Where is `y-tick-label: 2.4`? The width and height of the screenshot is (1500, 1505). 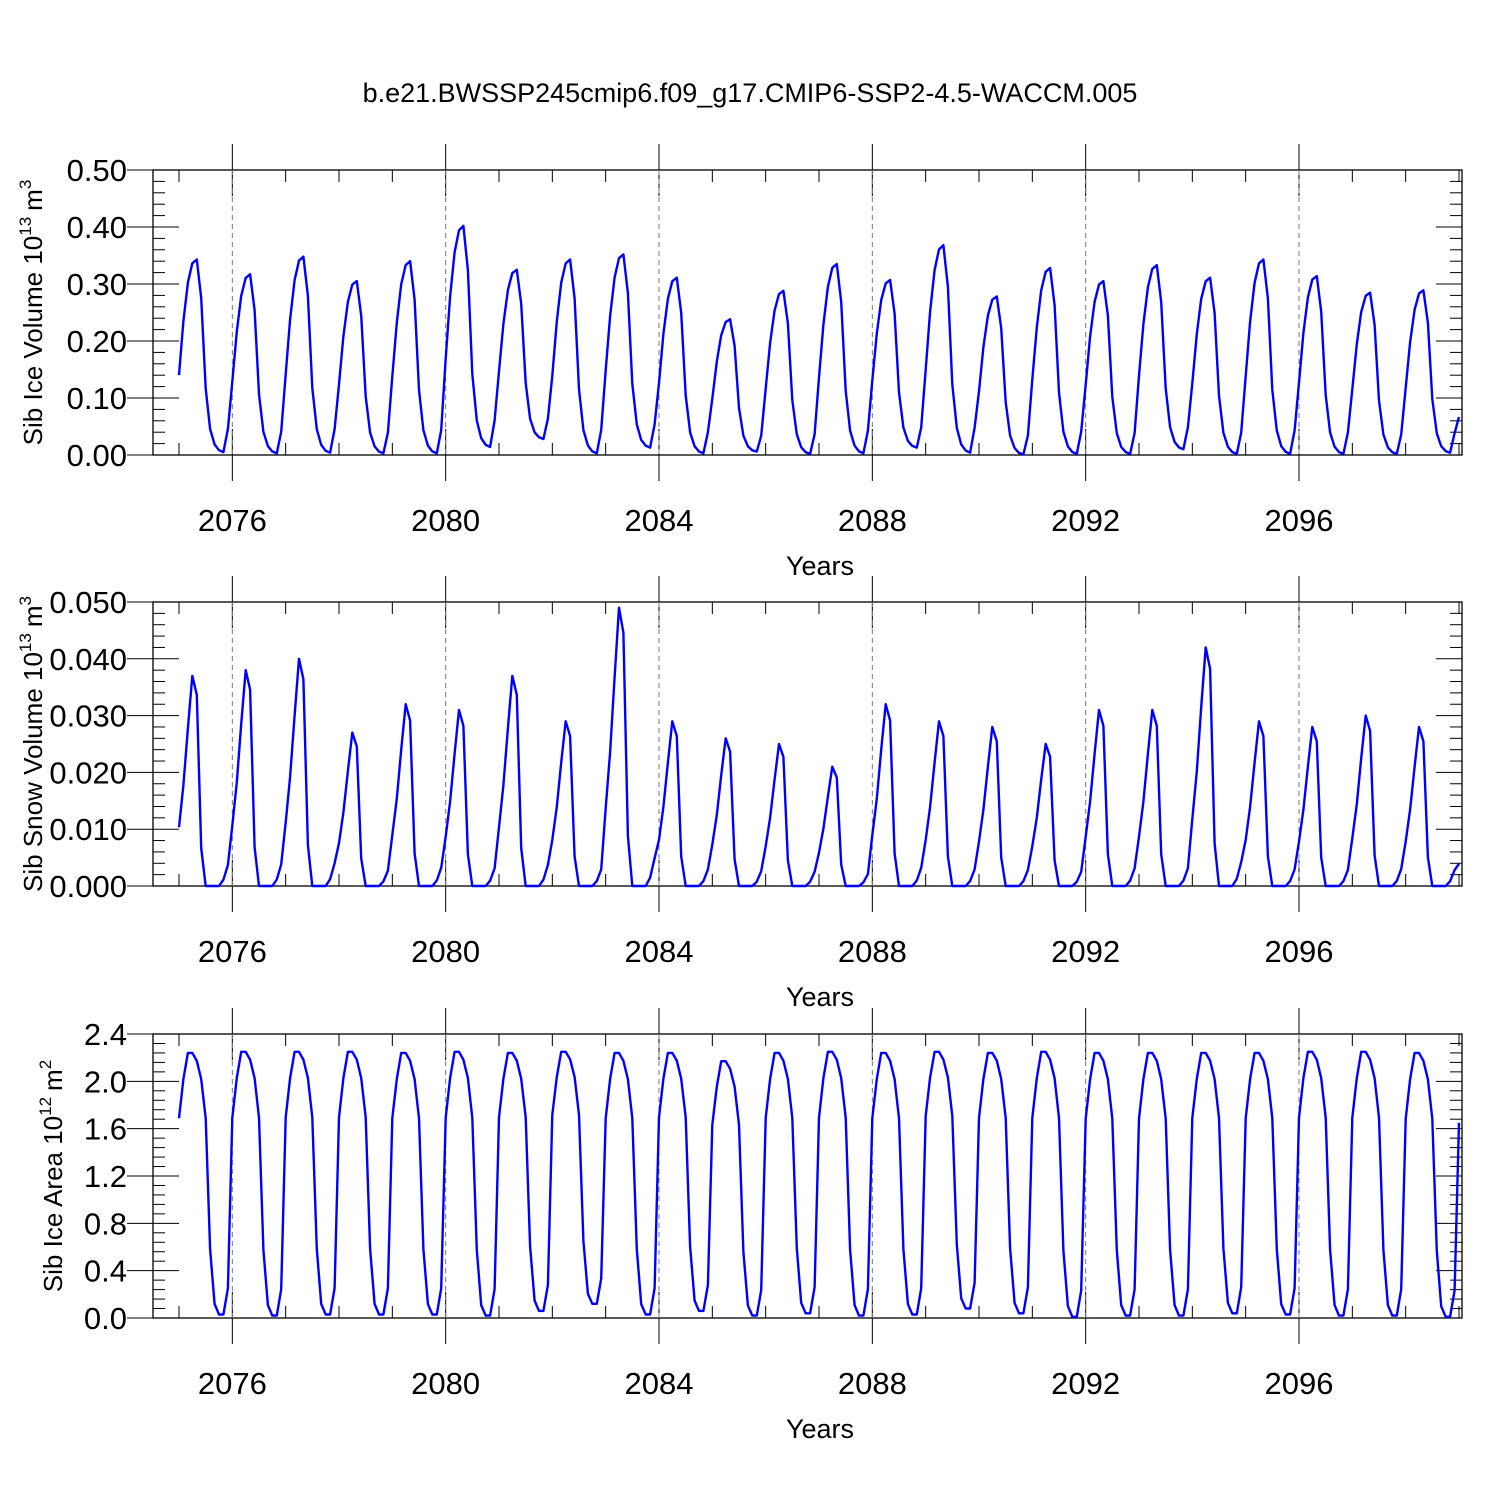 y-tick-label: 2.4 is located at coordinates (105, 1034).